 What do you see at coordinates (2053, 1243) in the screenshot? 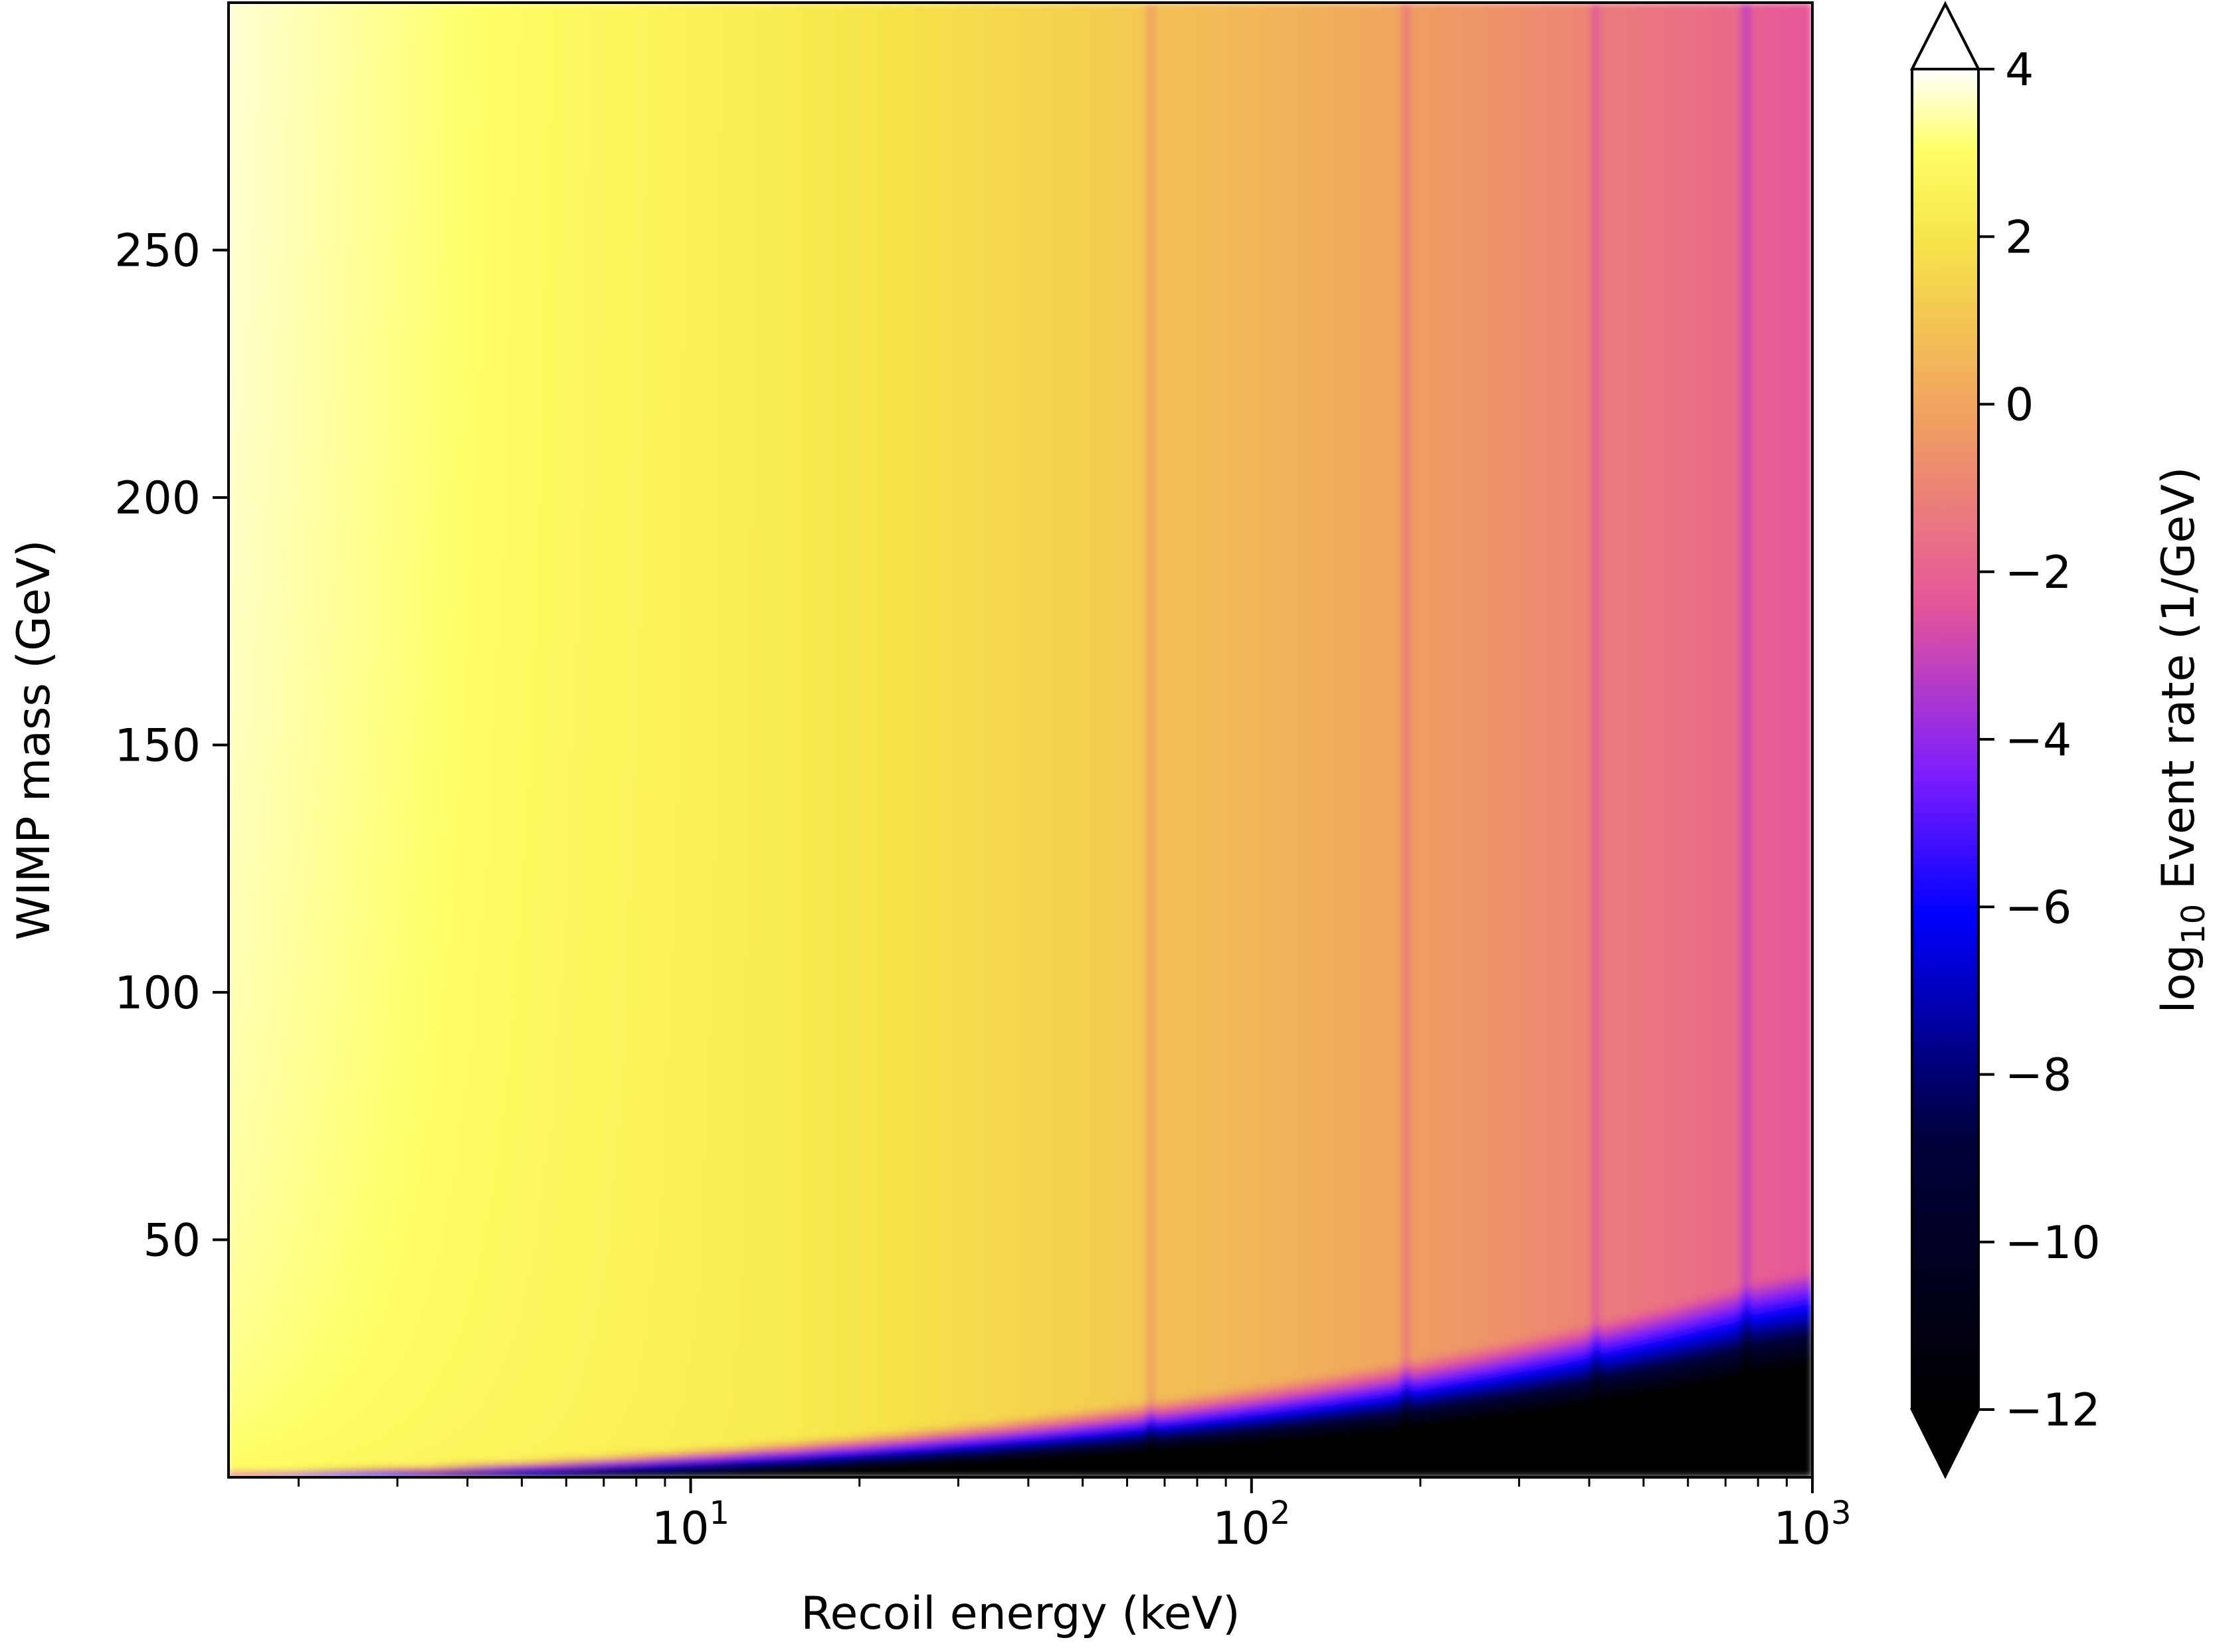
I see `colorbar-tick-label: −10` at bounding box center [2053, 1243].